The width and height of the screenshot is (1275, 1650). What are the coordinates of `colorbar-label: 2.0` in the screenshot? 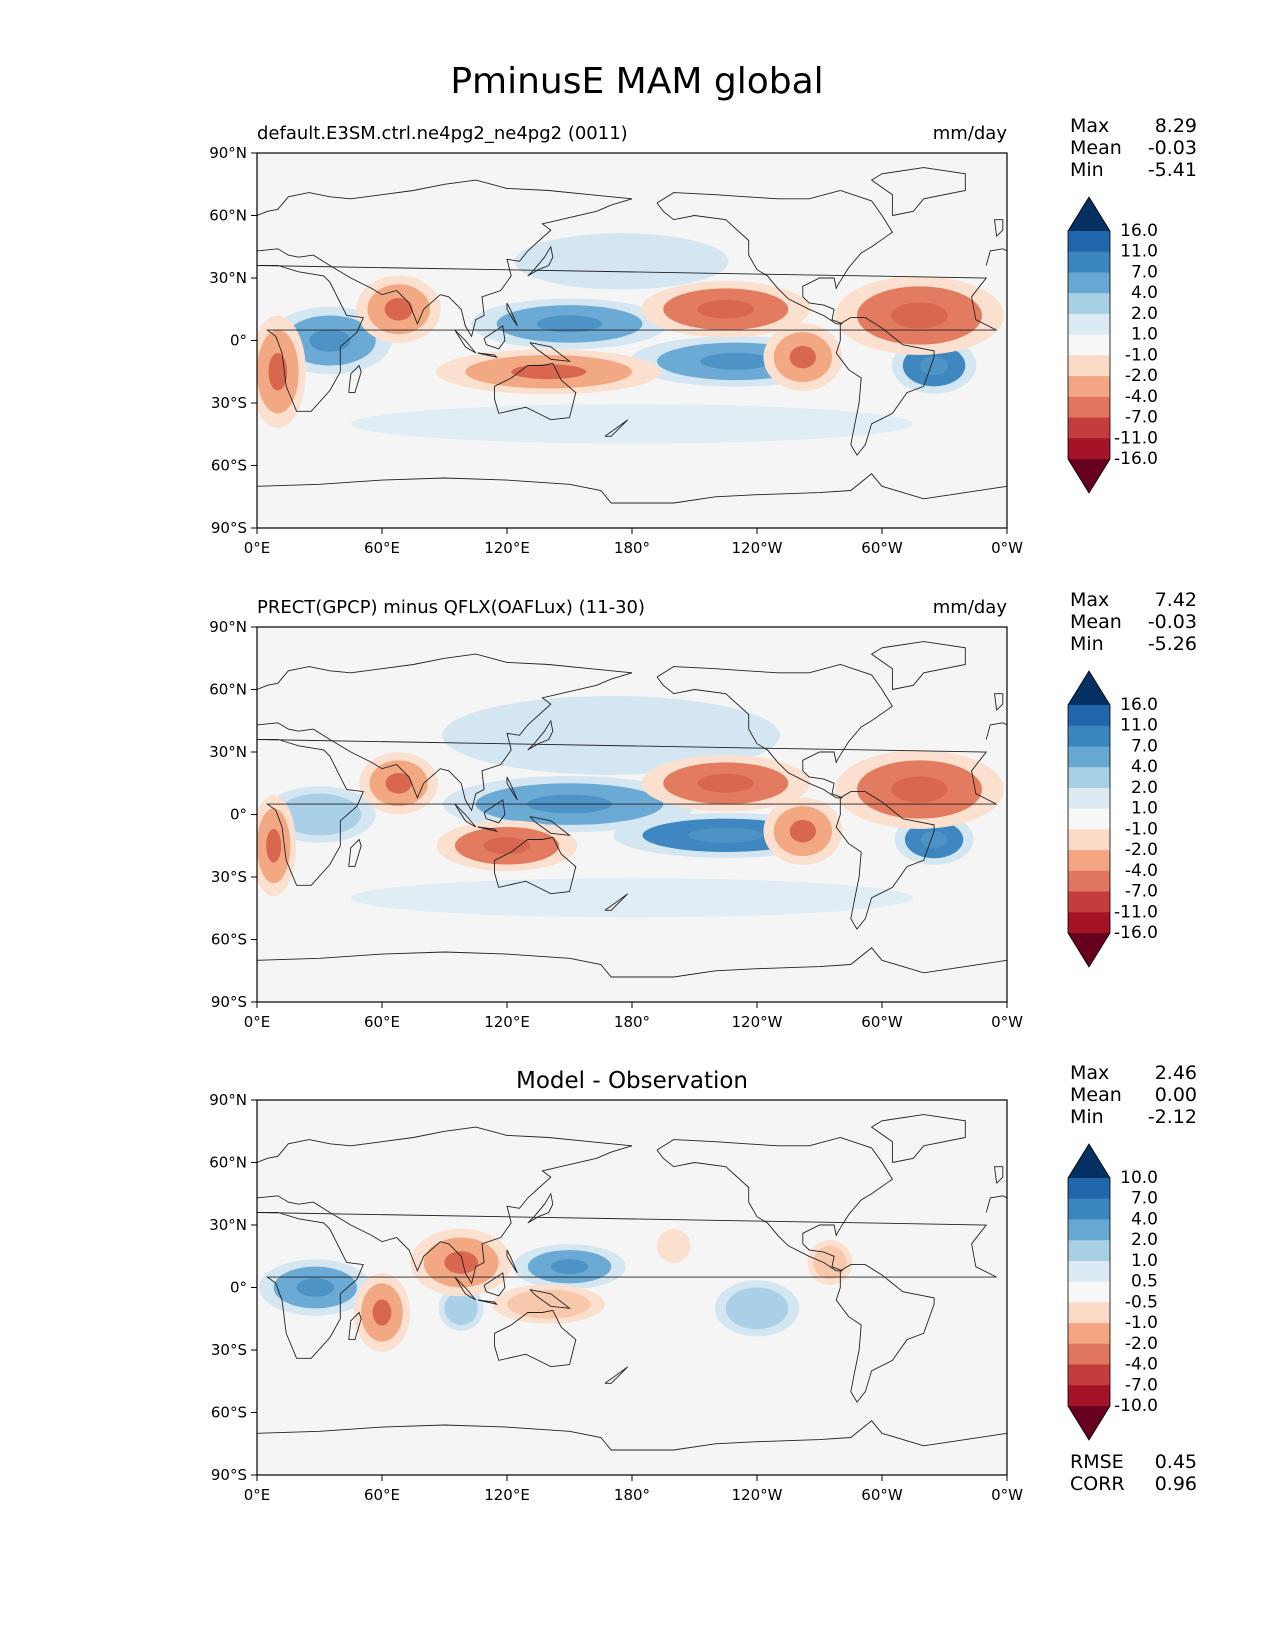 It's located at (1144, 788).